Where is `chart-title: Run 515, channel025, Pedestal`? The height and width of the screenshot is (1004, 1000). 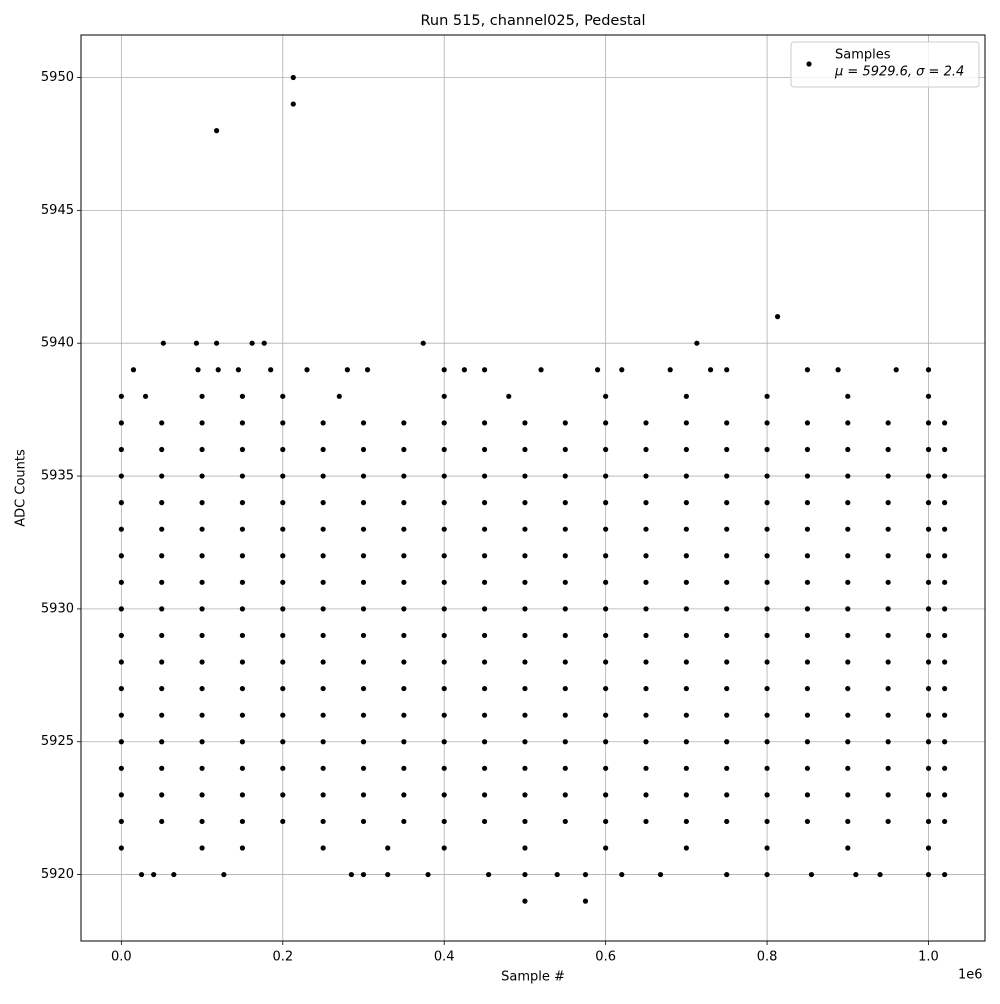 chart-title: Run 515, channel025, Pedestal is located at coordinates (532, 21).